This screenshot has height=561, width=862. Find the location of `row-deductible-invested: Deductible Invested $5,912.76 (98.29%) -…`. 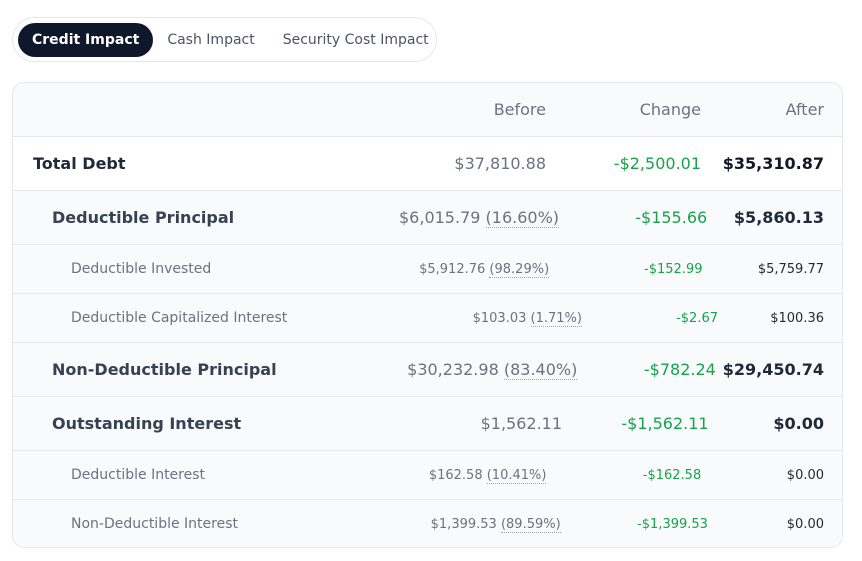

row-deductible-invested: Deductible Invested $5,912.76 (98.29%) -… is located at coordinates (427, 268).